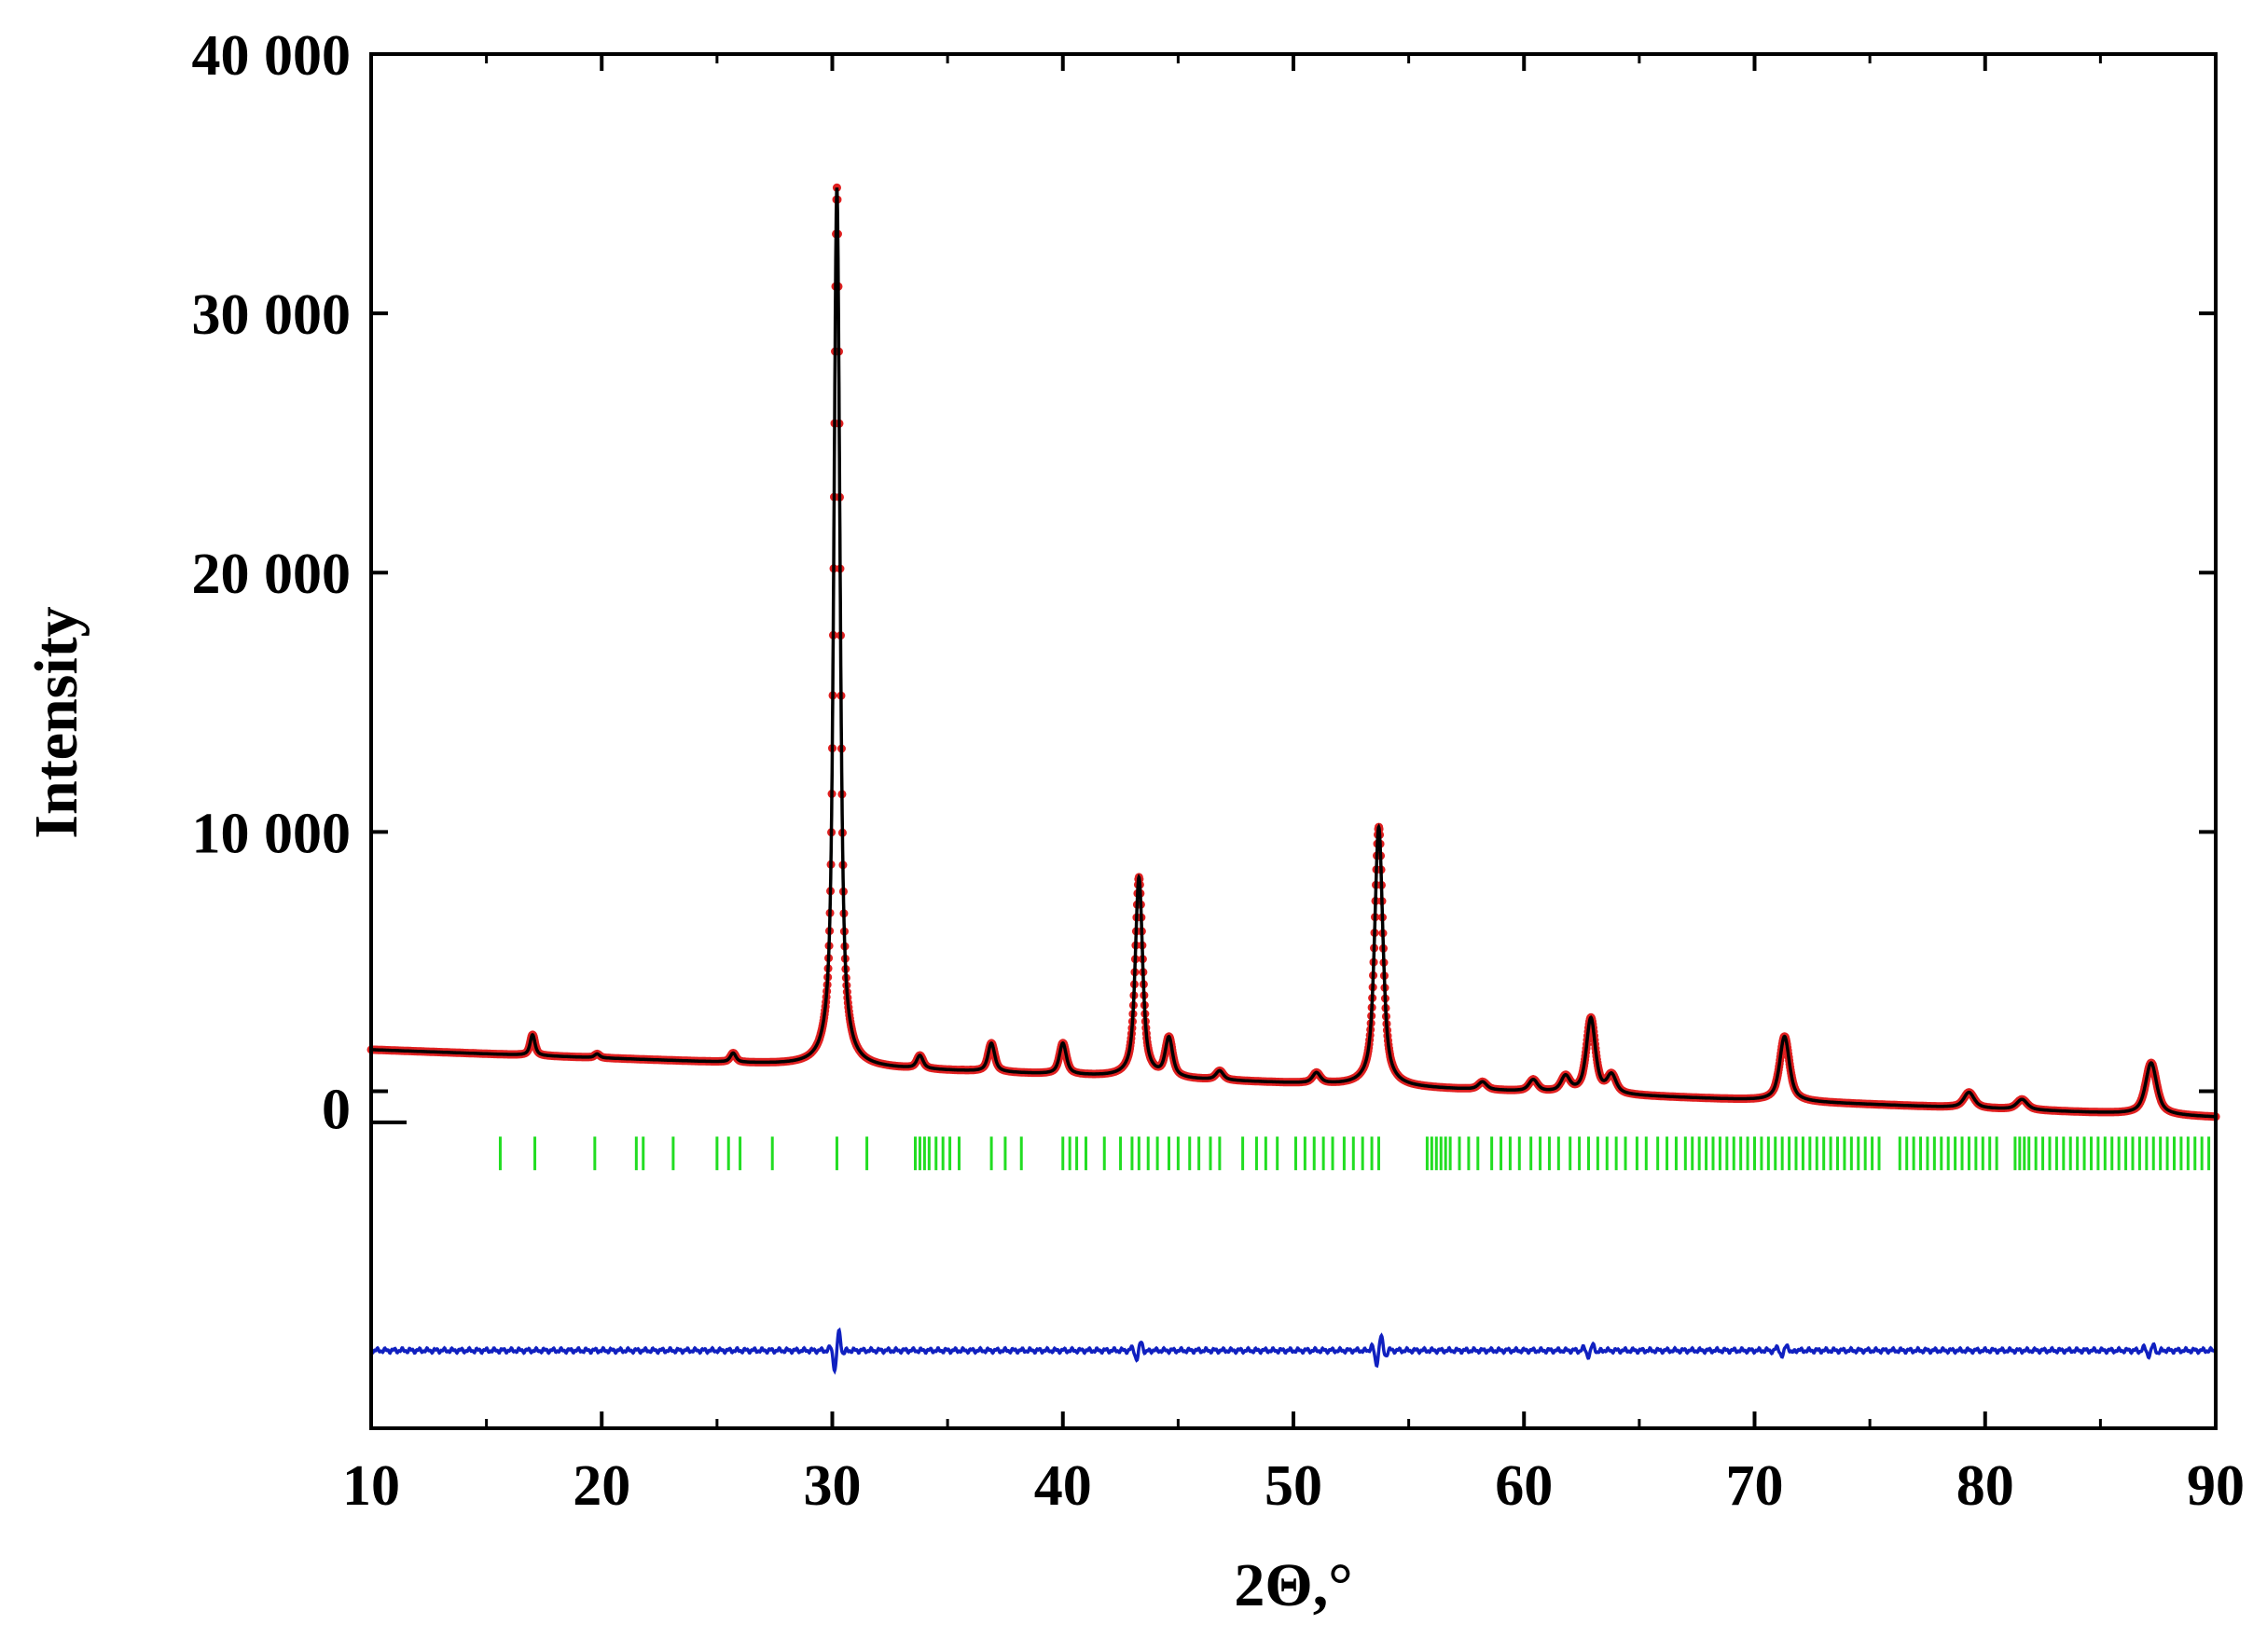  What do you see at coordinates (833, 1486) in the screenshot?
I see `x-tick-label: 30` at bounding box center [833, 1486].